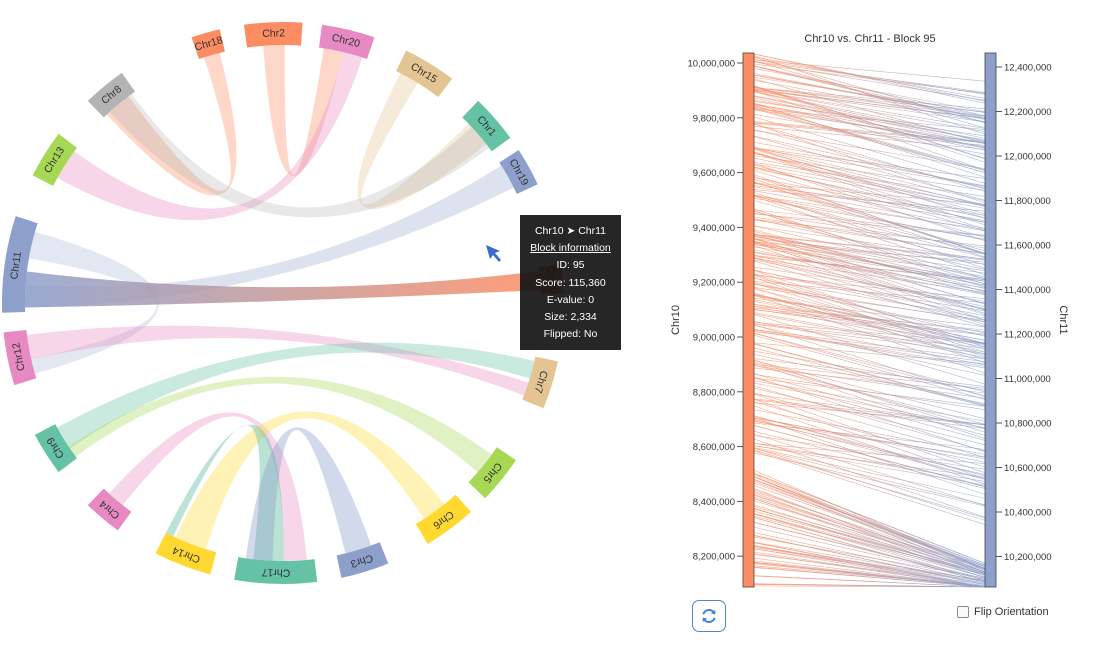 This screenshot has height=649, width=1105. I want to click on right-tick-label: 10,400,000, so click(1028, 513).